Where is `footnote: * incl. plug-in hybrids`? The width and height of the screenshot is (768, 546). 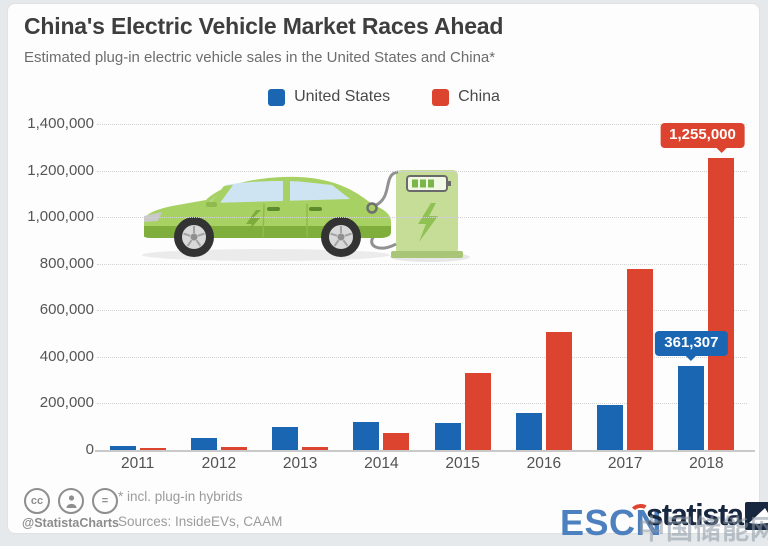 footnote: * incl. plug-in hybrids is located at coordinates (180, 496).